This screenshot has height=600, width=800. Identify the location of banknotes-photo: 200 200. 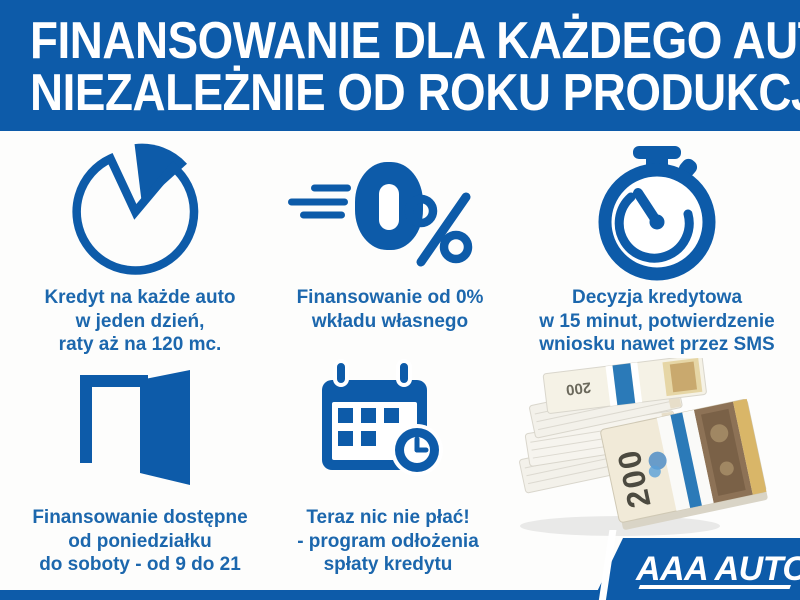
(643, 447).